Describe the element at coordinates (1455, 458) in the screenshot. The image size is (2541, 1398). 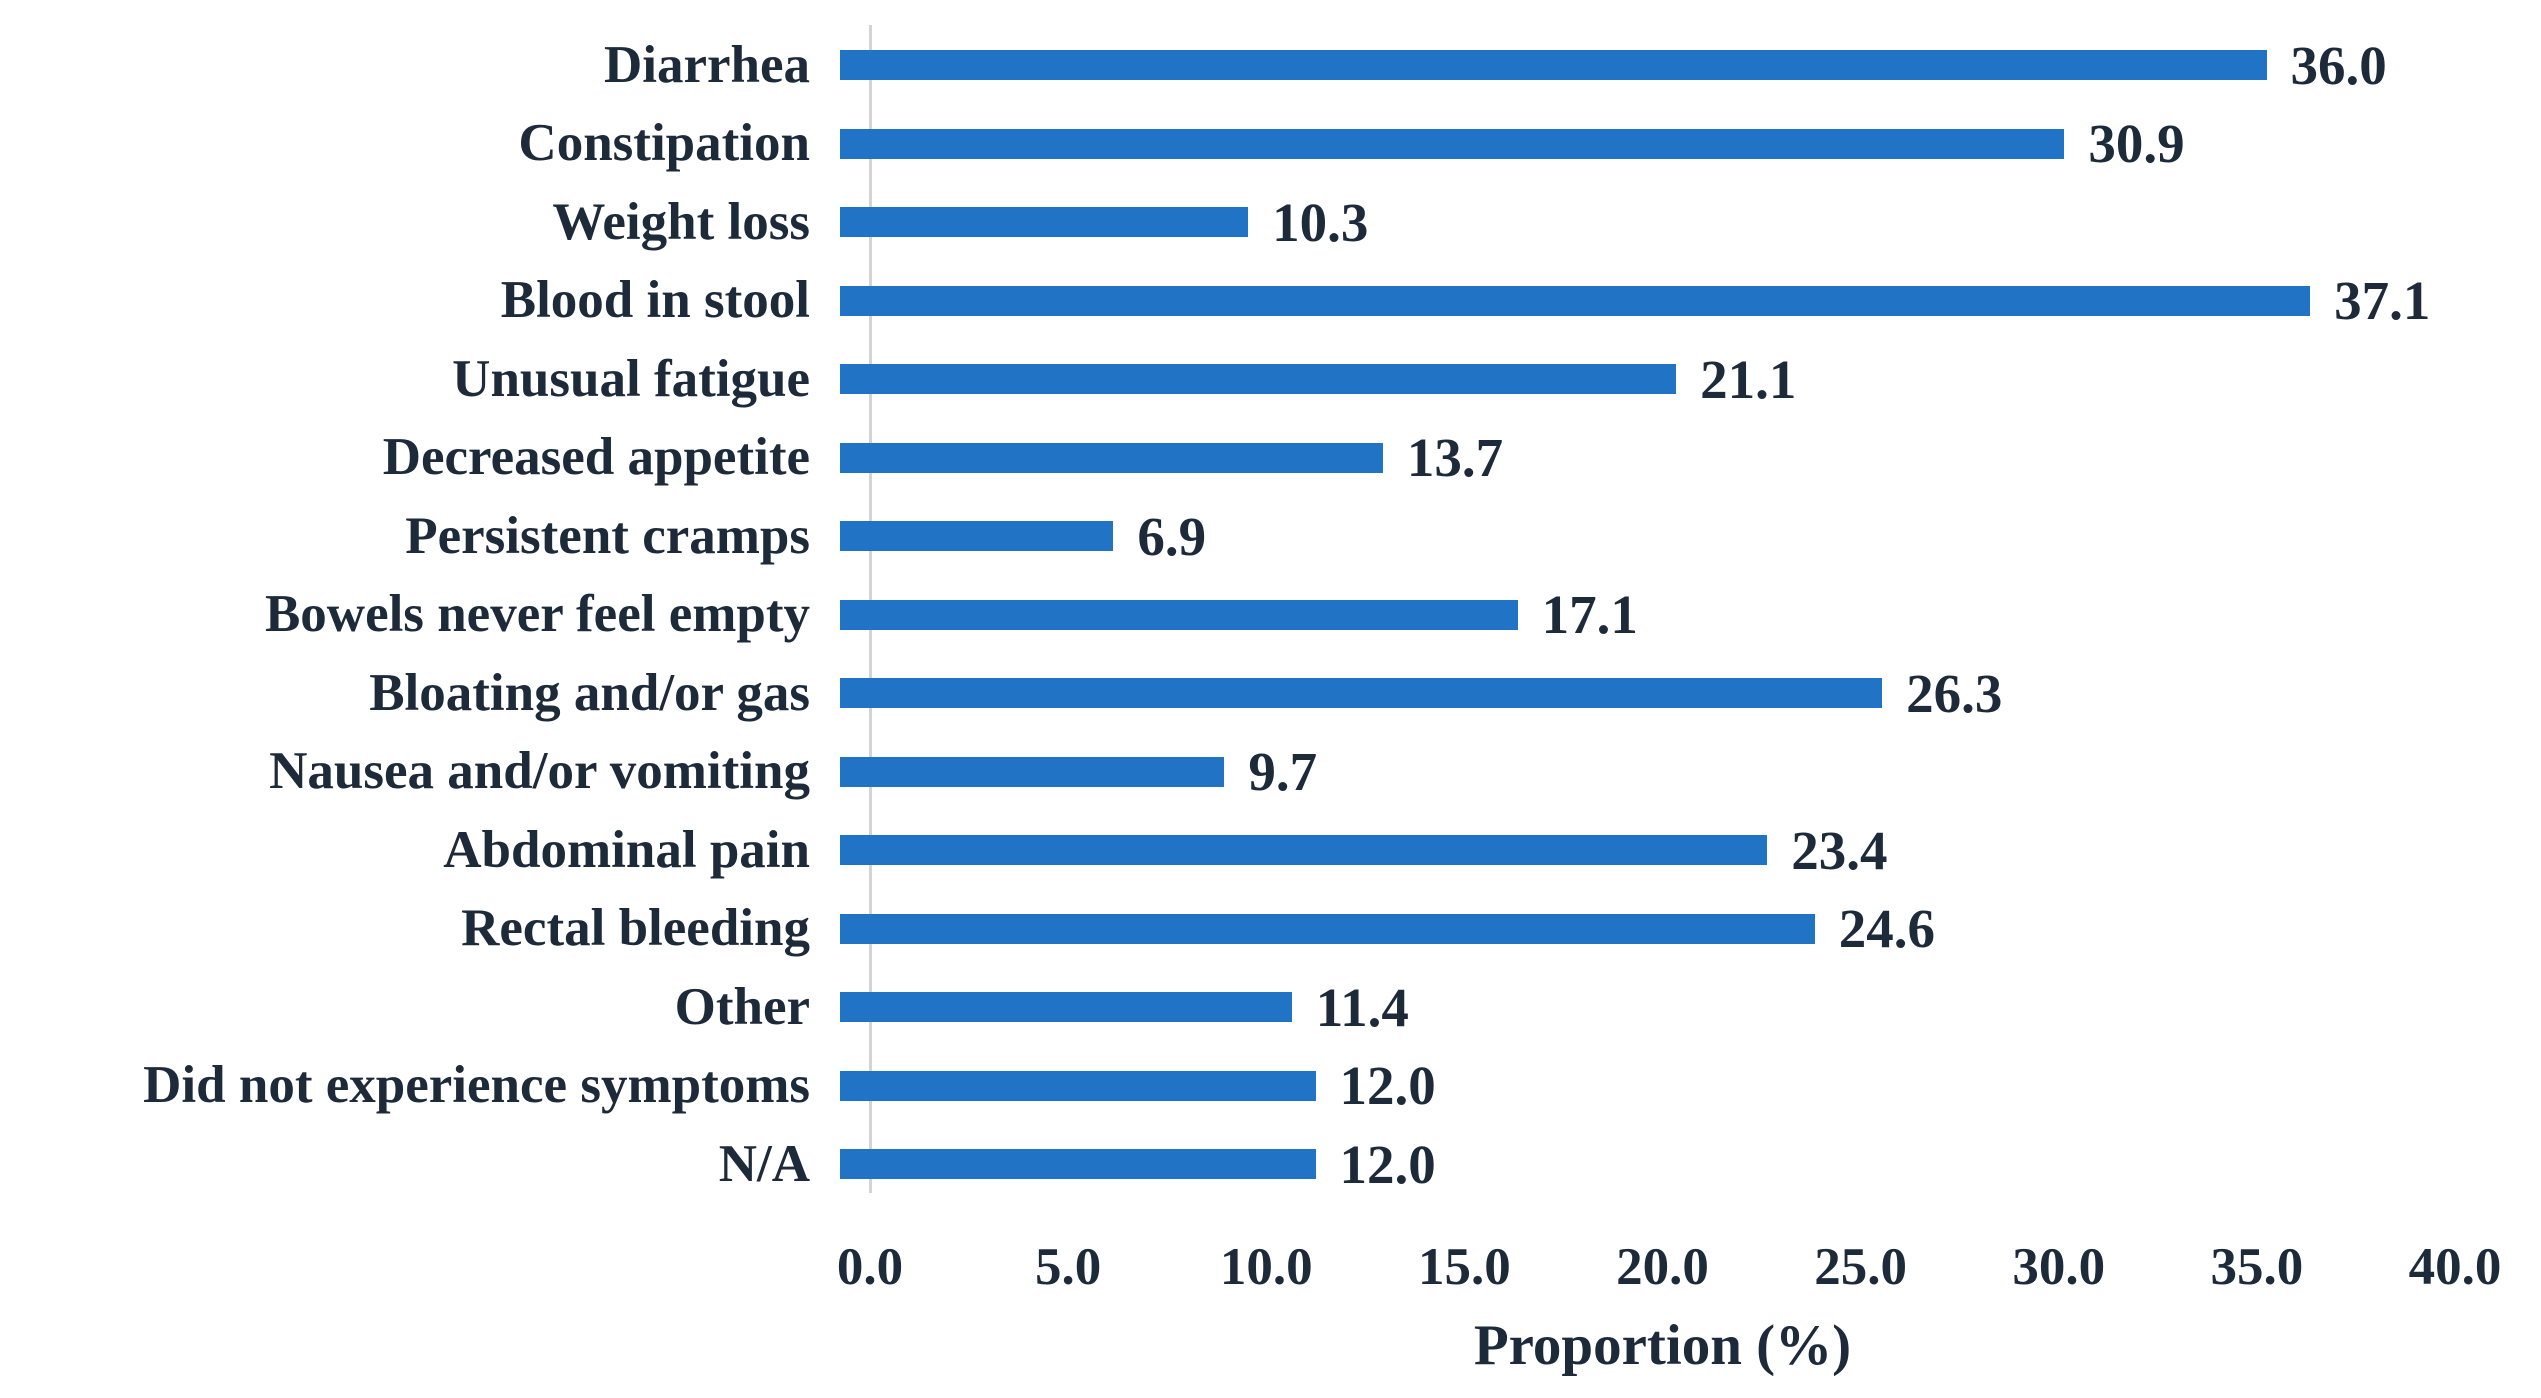
I see `value-label: 13.7` at that location.